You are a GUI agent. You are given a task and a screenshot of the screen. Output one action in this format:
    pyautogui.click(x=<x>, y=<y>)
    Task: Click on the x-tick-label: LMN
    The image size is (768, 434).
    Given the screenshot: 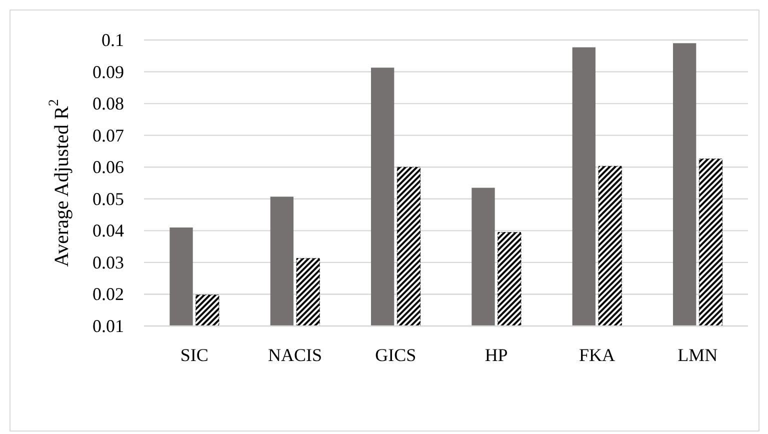 What is the action you would take?
    pyautogui.click(x=698, y=355)
    